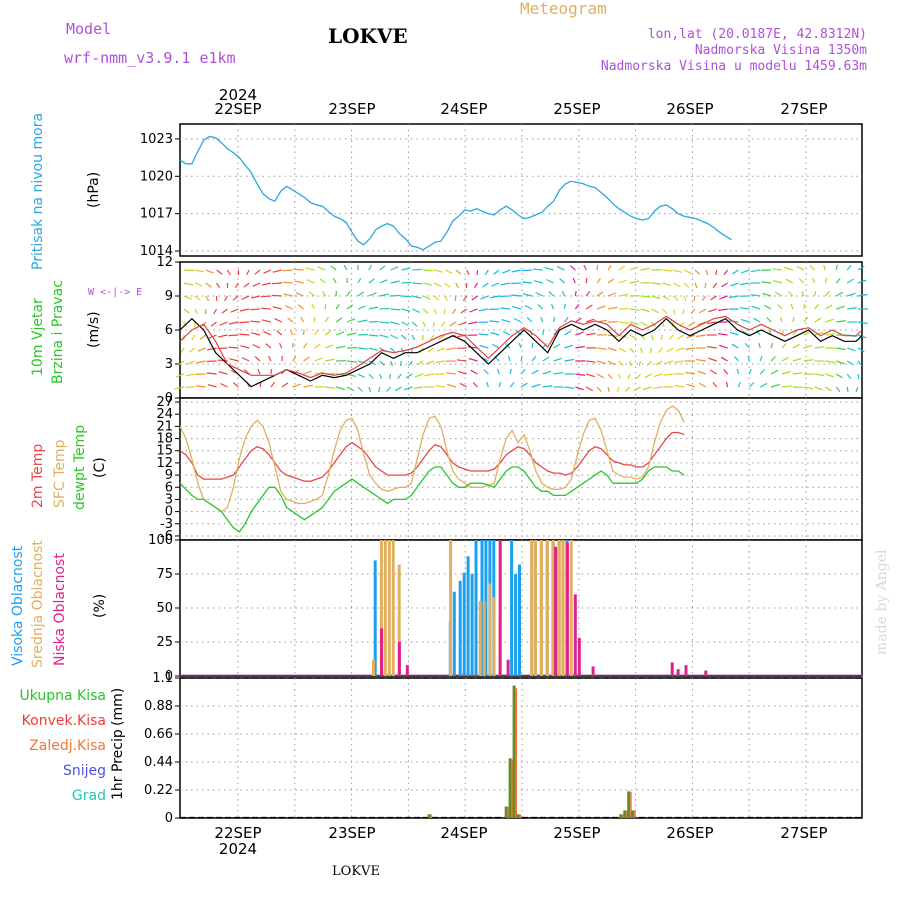 The height and width of the screenshot is (900, 900). What do you see at coordinates (512, 330) in the screenshot?
I see `wind-panel: 0 3 6 9 12` at bounding box center [512, 330].